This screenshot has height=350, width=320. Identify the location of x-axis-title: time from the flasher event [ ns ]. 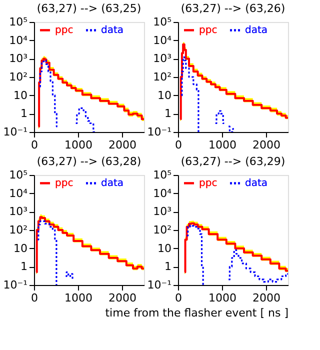
(196, 313).